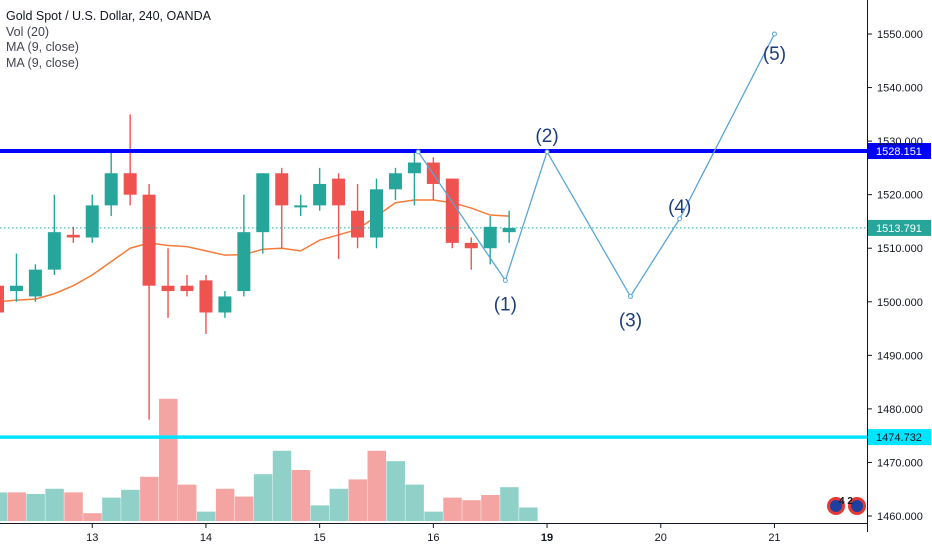  Describe the element at coordinates (661, 538) in the screenshot. I see `time-tick-label: 20` at that location.